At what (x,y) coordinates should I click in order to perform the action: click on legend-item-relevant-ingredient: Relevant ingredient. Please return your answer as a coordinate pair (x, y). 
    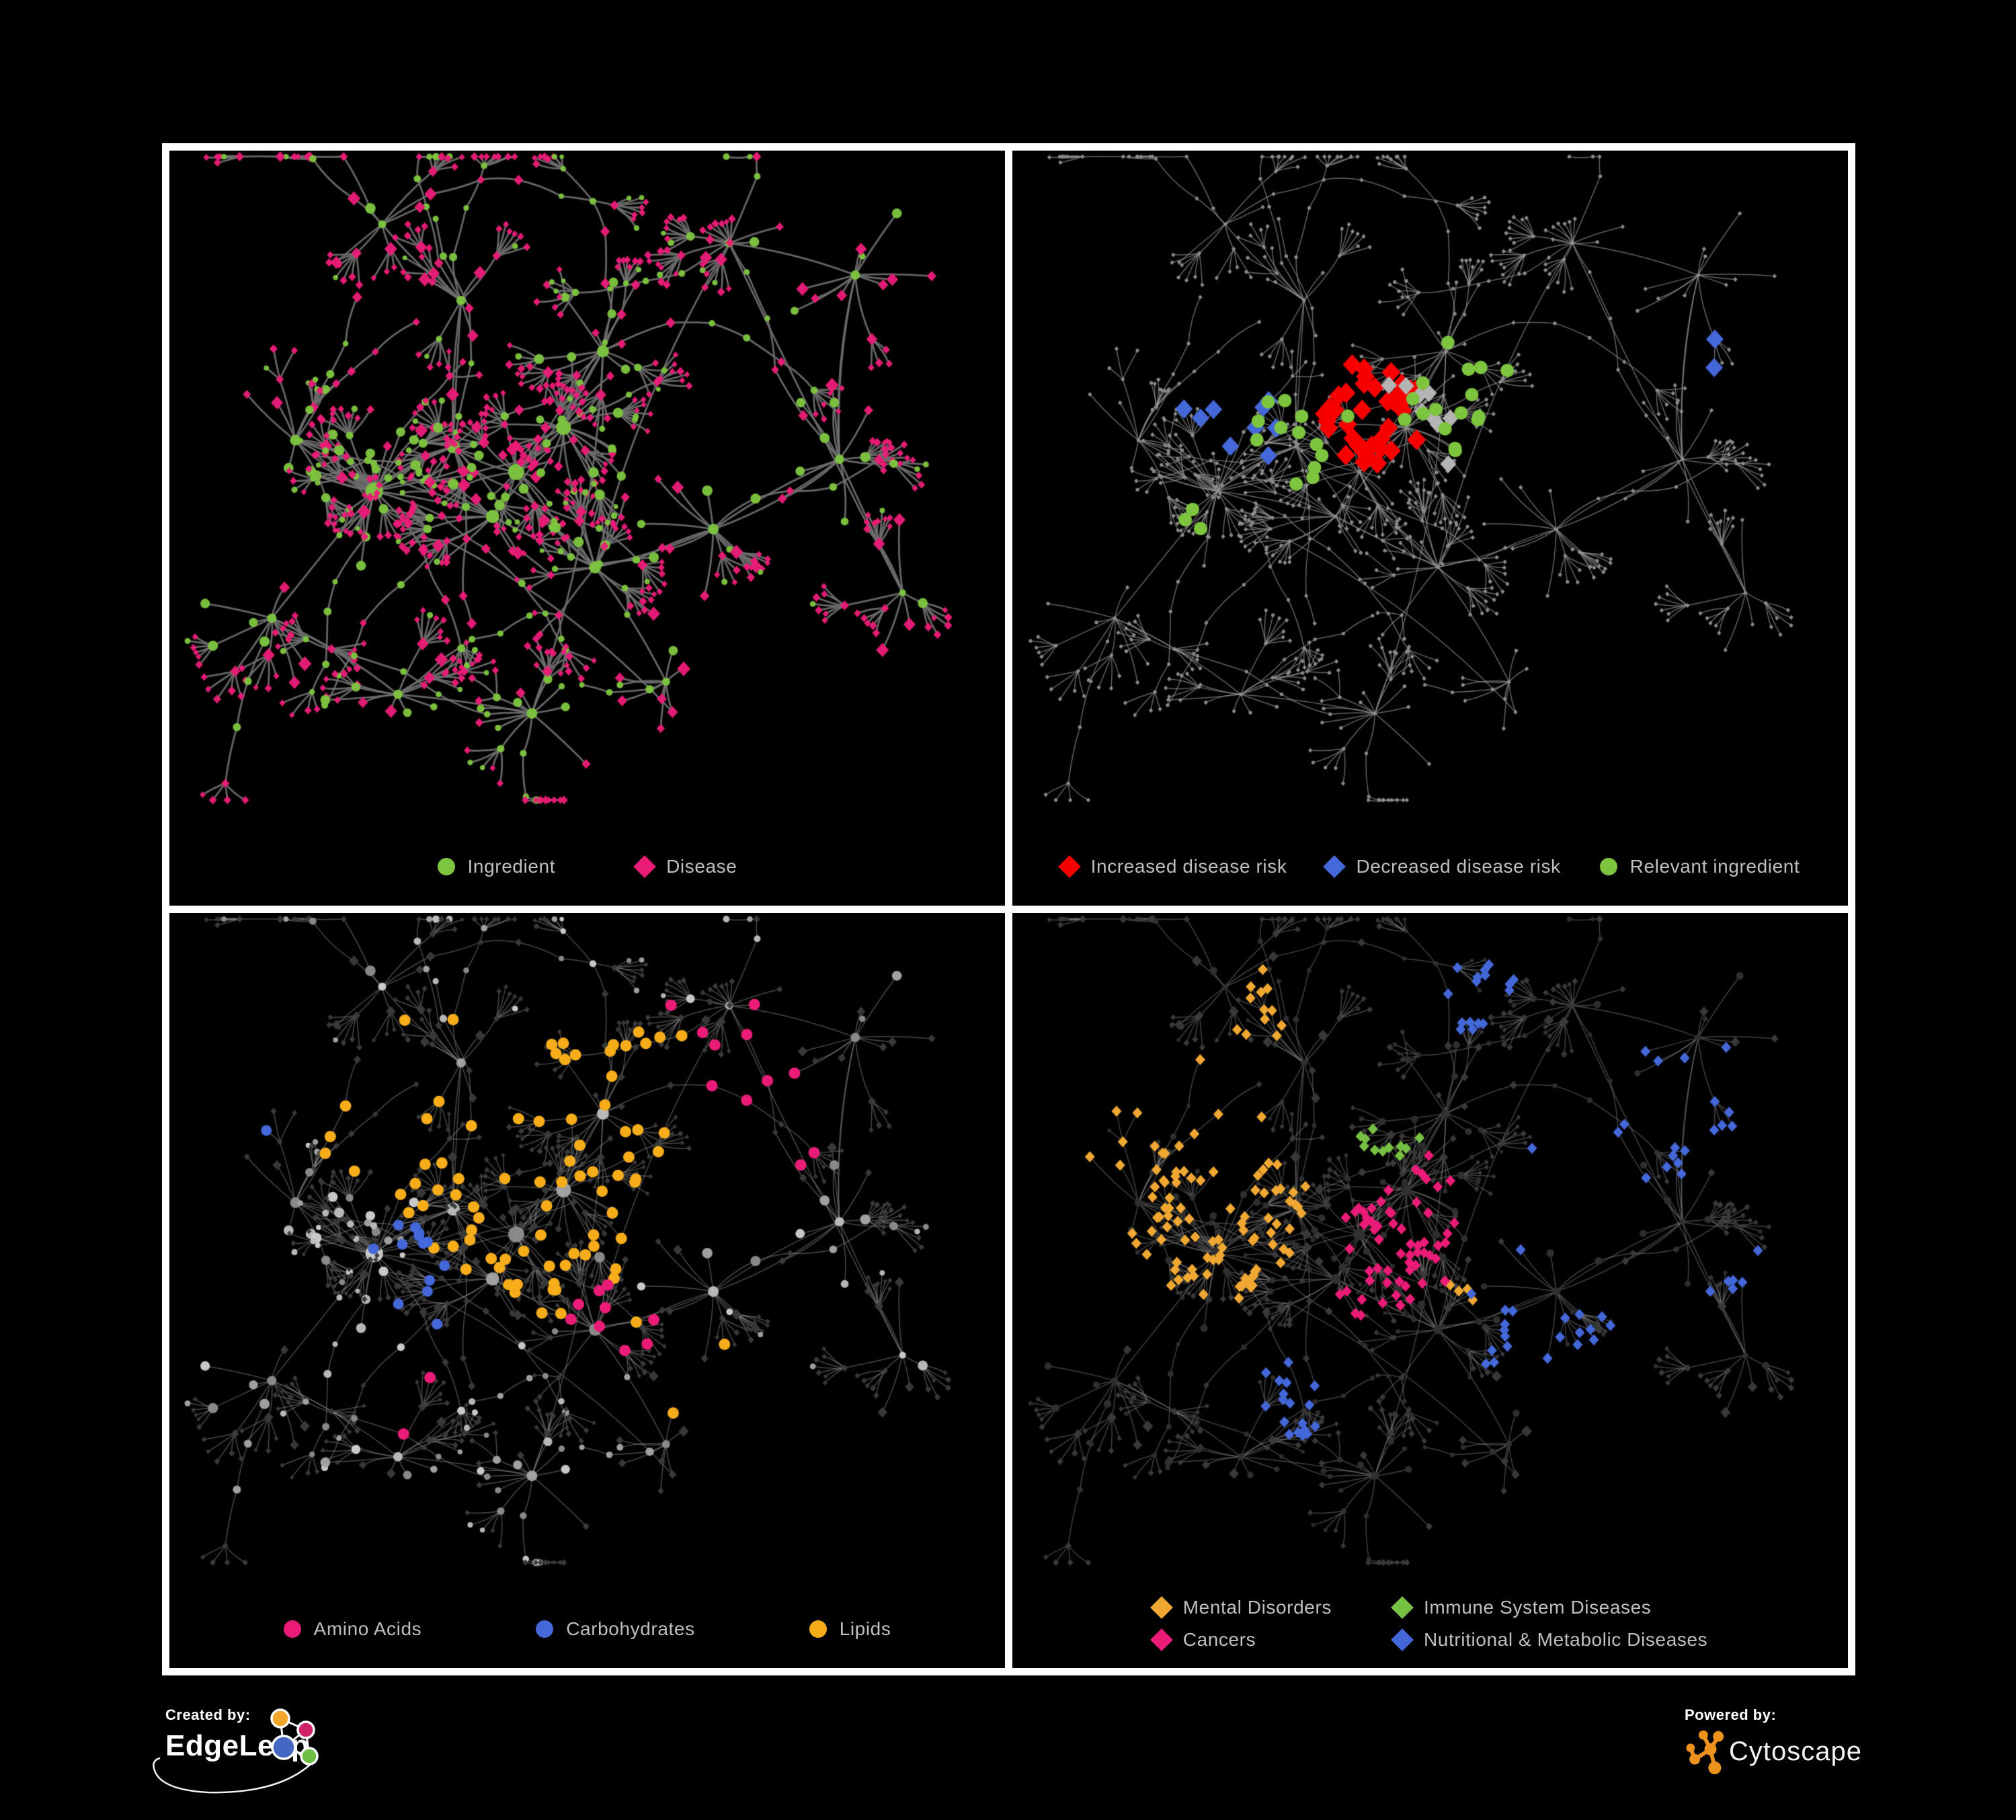
    Looking at the image, I should click on (1699, 866).